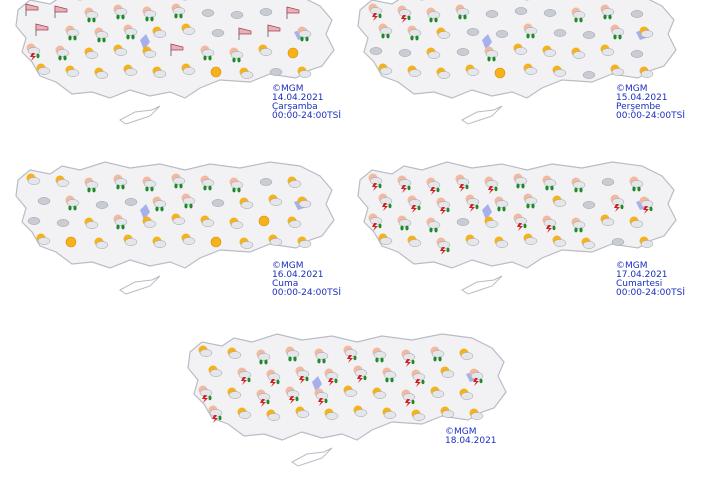  What do you see at coordinates (285, 284) in the screenshot?
I see `weekday: Cuma` at bounding box center [285, 284].